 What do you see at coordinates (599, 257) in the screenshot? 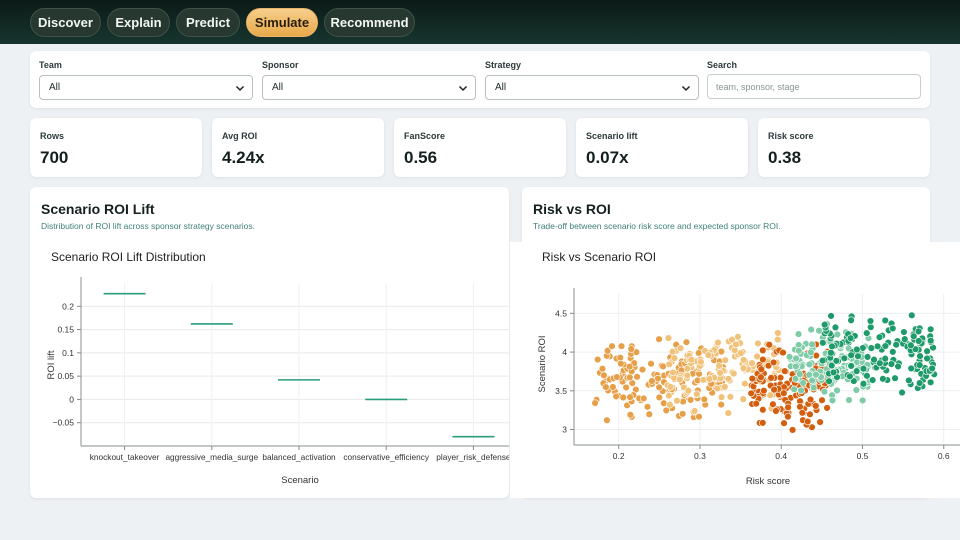
I see `chart-title: Risk vs Scenario ROI` at bounding box center [599, 257].